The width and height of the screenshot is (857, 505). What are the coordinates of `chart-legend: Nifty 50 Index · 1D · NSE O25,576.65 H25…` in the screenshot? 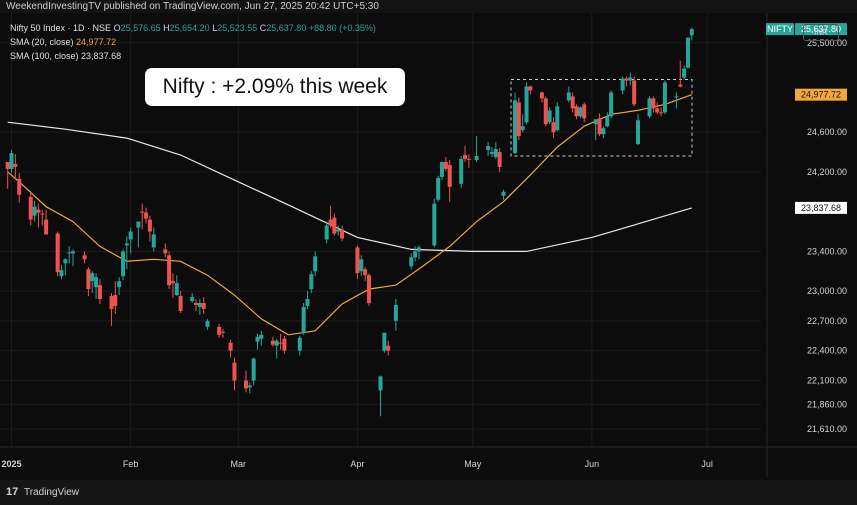 It's located at (193, 42).